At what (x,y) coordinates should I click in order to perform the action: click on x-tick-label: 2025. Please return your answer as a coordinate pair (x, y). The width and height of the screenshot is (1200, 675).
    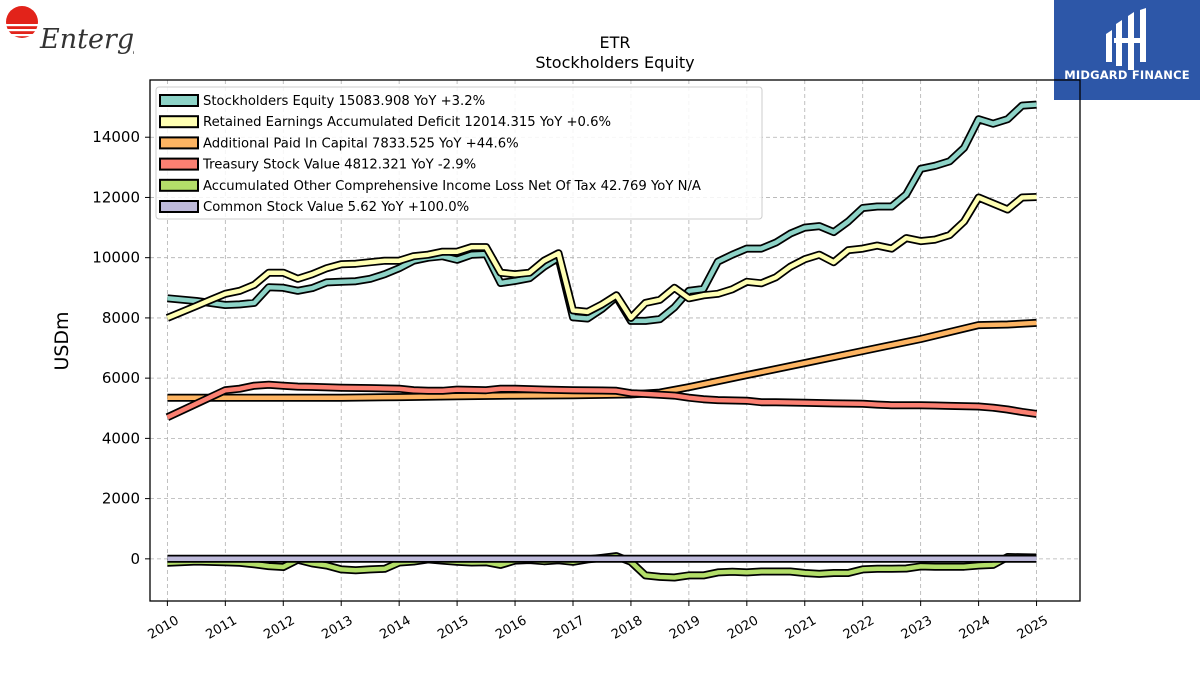
    Looking at the image, I should click on (1033, 628).